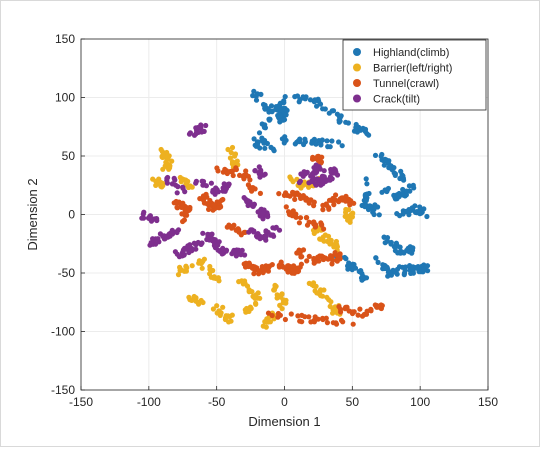 Image resolution: width=540 pixels, height=451 pixels. Describe the element at coordinates (71, 215) in the screenshot. I see `y-tick-label: 0` at that location.